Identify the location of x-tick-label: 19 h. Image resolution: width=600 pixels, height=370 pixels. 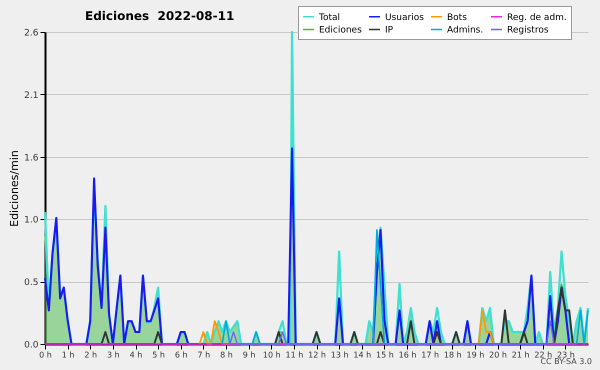
(475, 355).